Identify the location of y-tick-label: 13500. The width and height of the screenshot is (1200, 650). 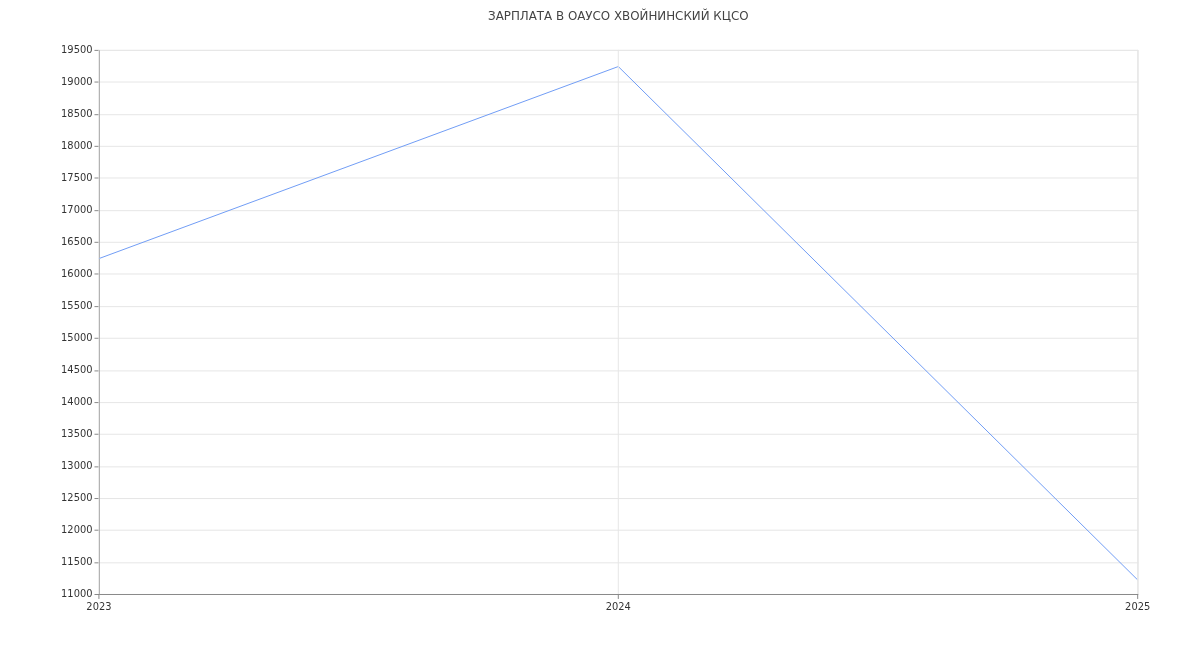
(77, 434).